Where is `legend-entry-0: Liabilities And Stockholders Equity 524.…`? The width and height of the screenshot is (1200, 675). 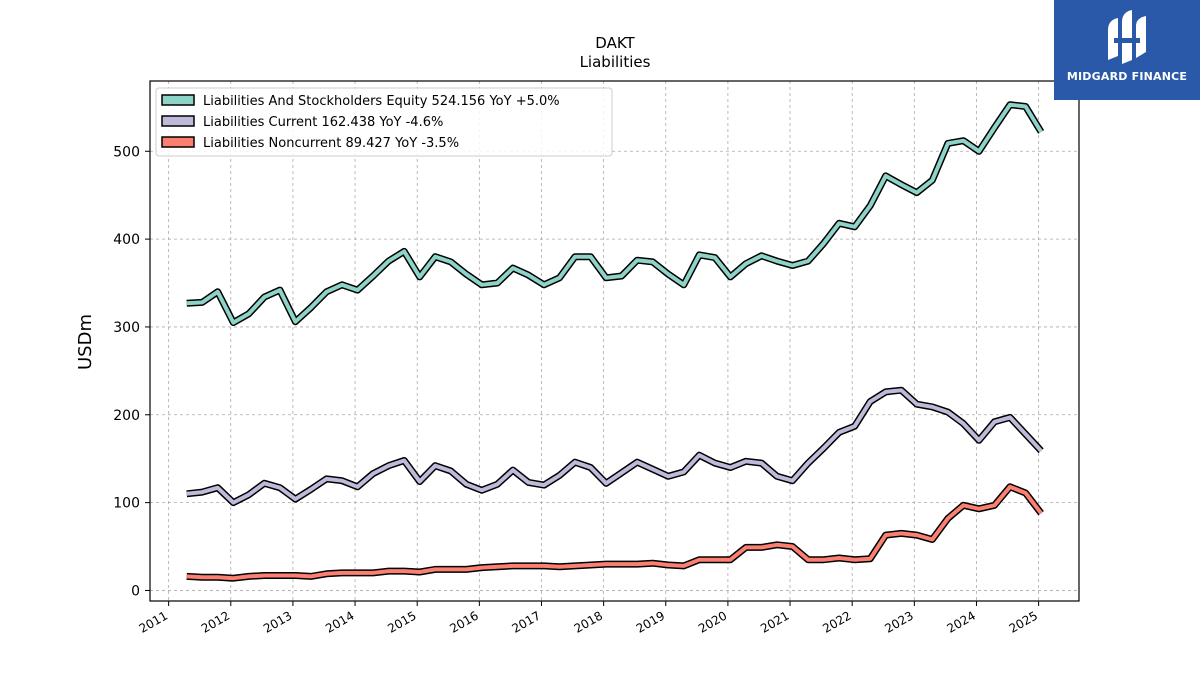
legend-entry-0: Liabilities And Stockholders Equity 524.… is located at coordinates (381, 101).